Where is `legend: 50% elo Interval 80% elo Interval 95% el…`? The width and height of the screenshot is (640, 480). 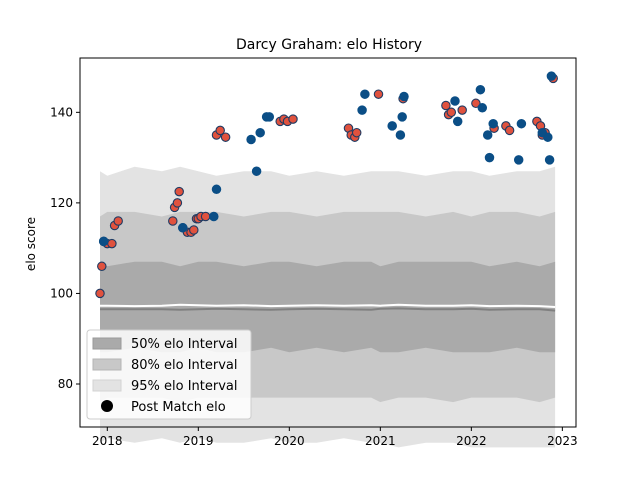 legend: 50% elo Interval 80% elo Interval 95% el… is located at coordinates (169, 374).